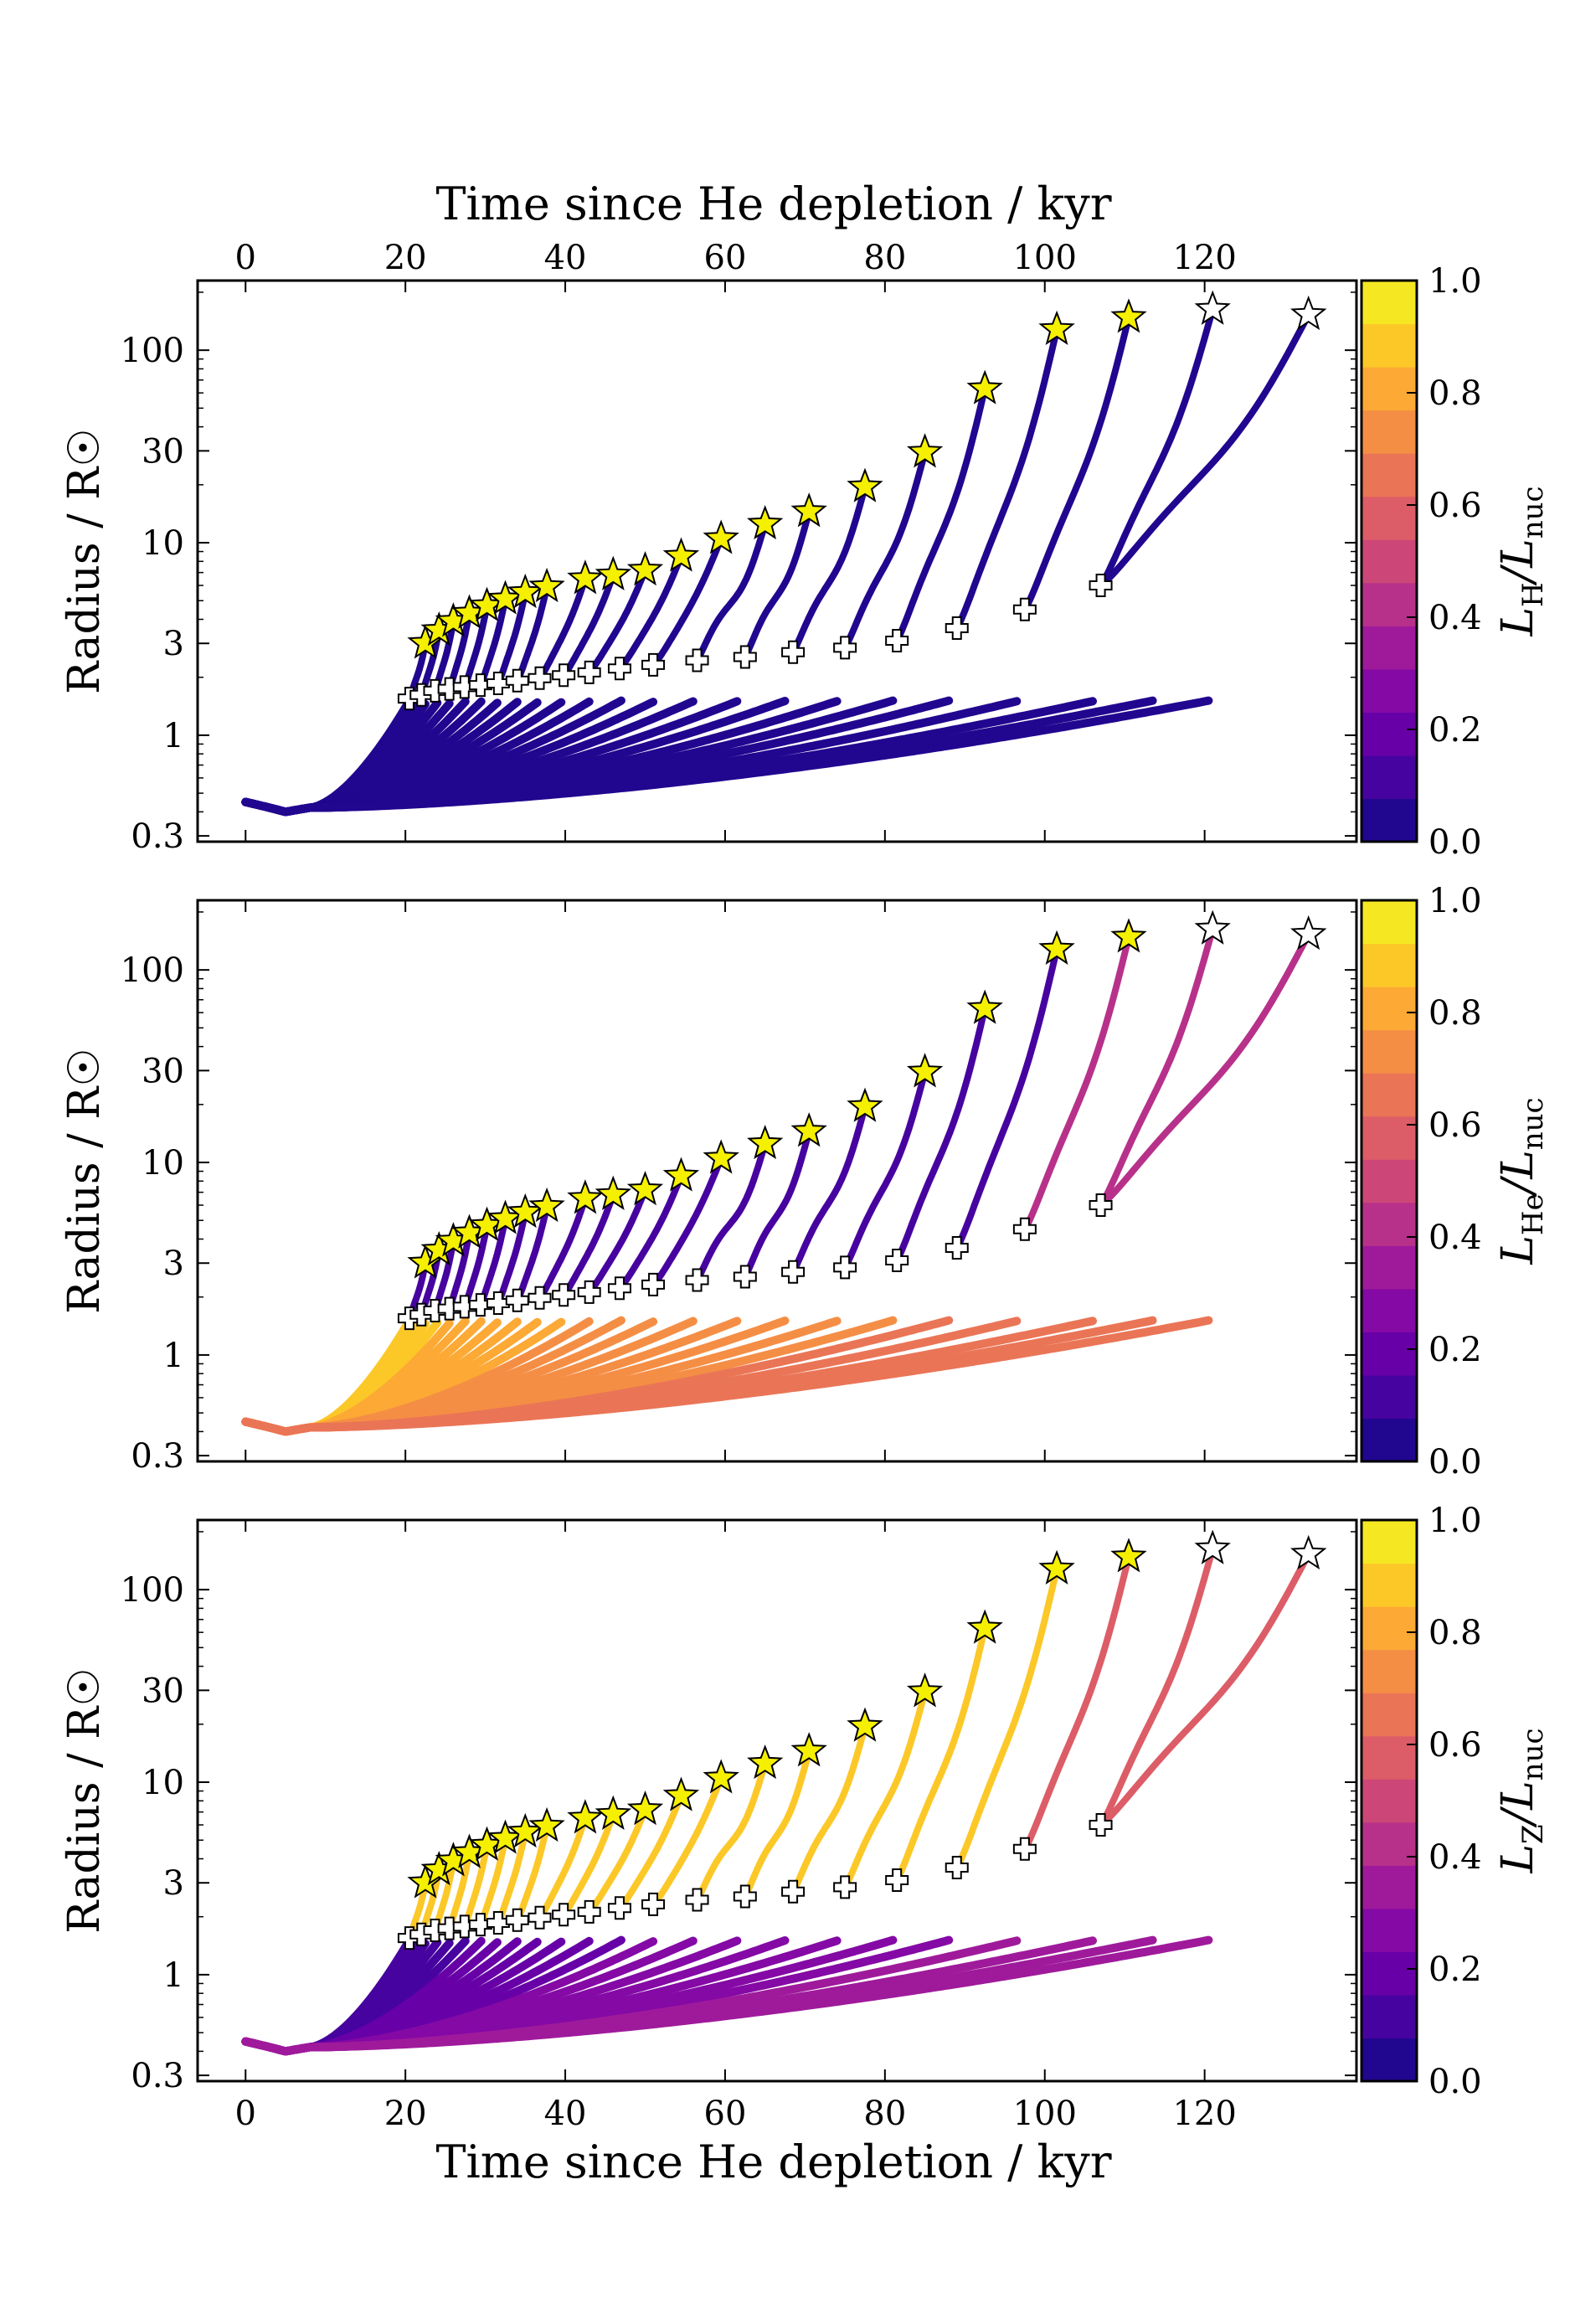 The height and width of the screenshot is (2324, 1570). Describe the element at coordinates (1455, 1801) in the screenshot. I see `colorbar-metals: 0.0 0.2 0.4 0.6 0.8 1.0 LZ/Lnuc` at that location.